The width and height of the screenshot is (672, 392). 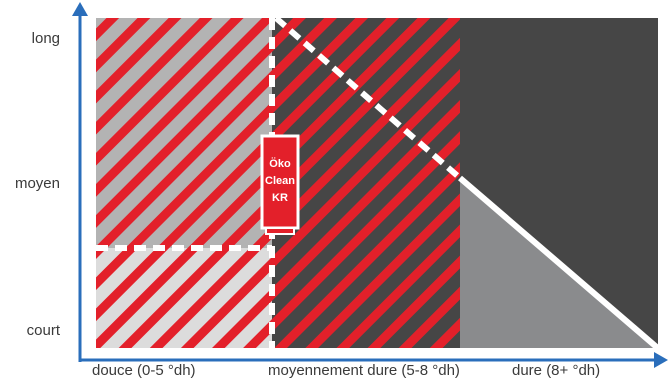 I want to click on product-name-line-1: Öko, so click(x=280, y=163).